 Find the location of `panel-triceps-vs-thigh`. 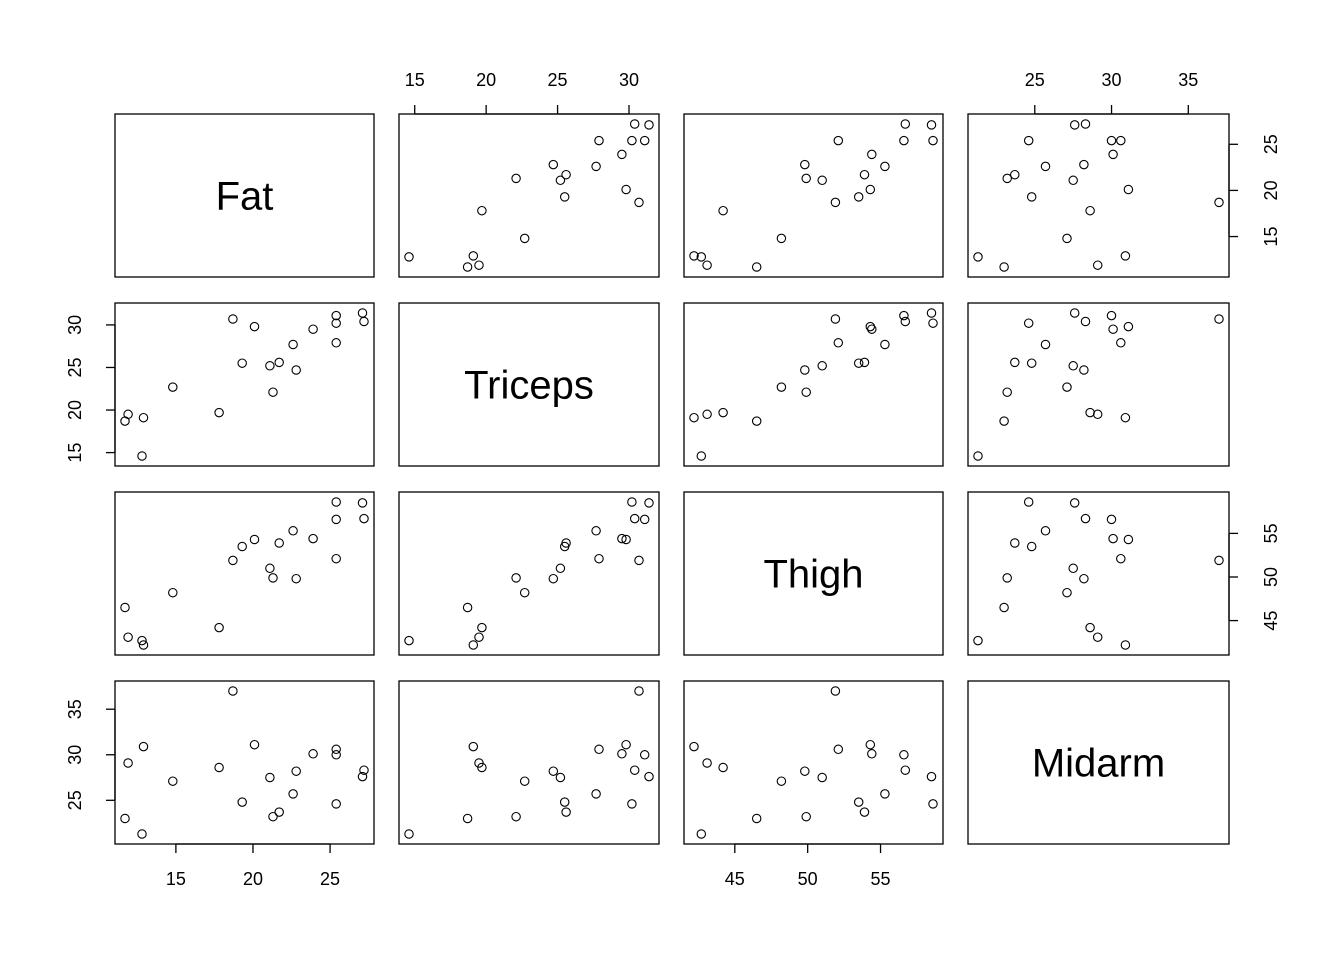

panel-triceps-vs-thigh is located at coordinates (813, 384).